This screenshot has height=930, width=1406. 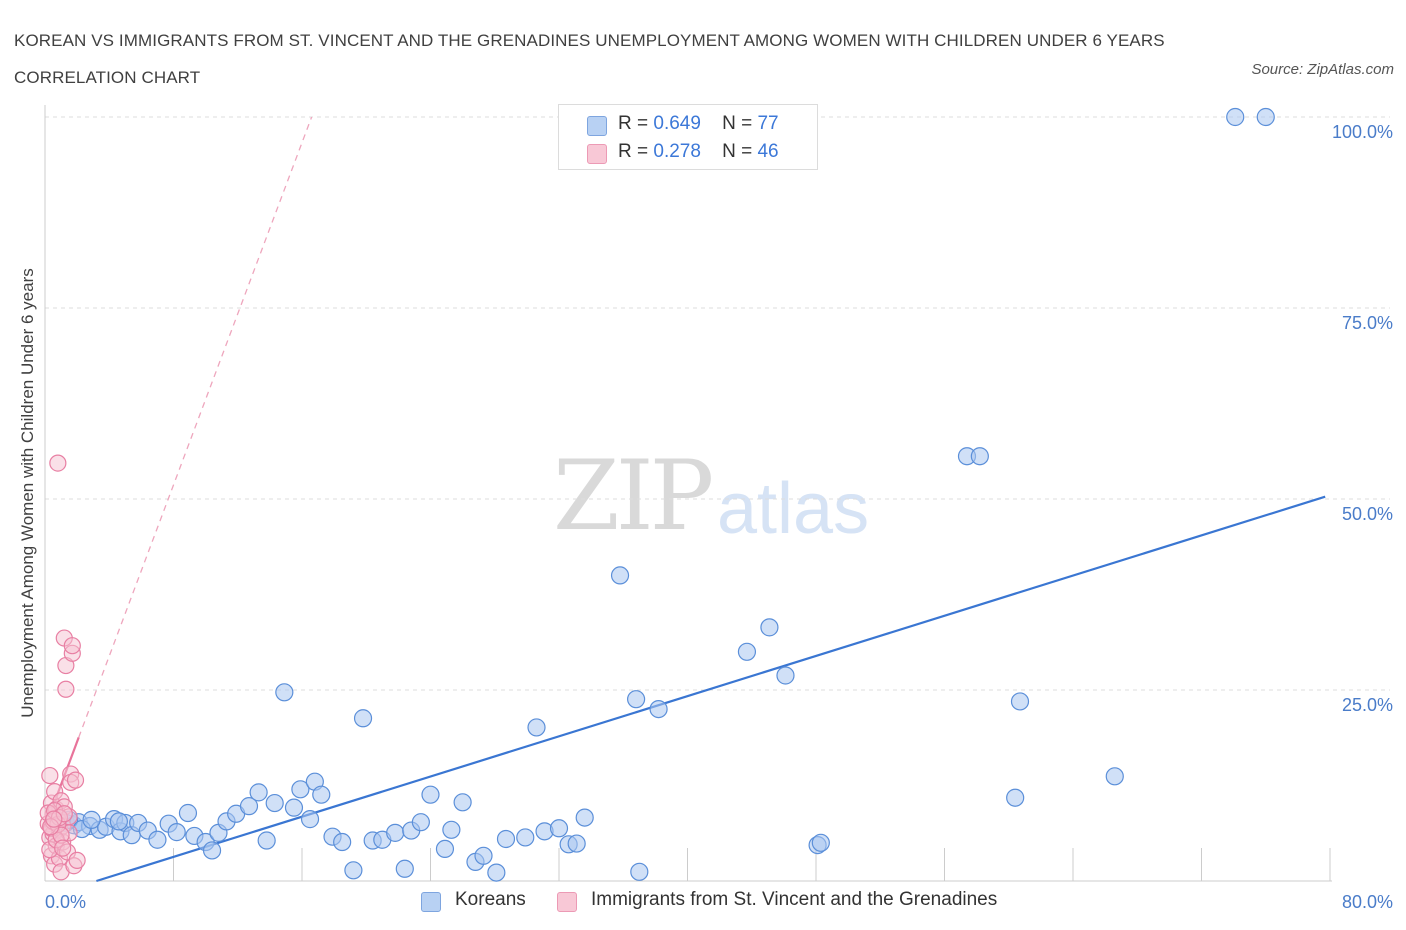 I want to click on watermark-zip: ZIP, so click(x=633, y=496).